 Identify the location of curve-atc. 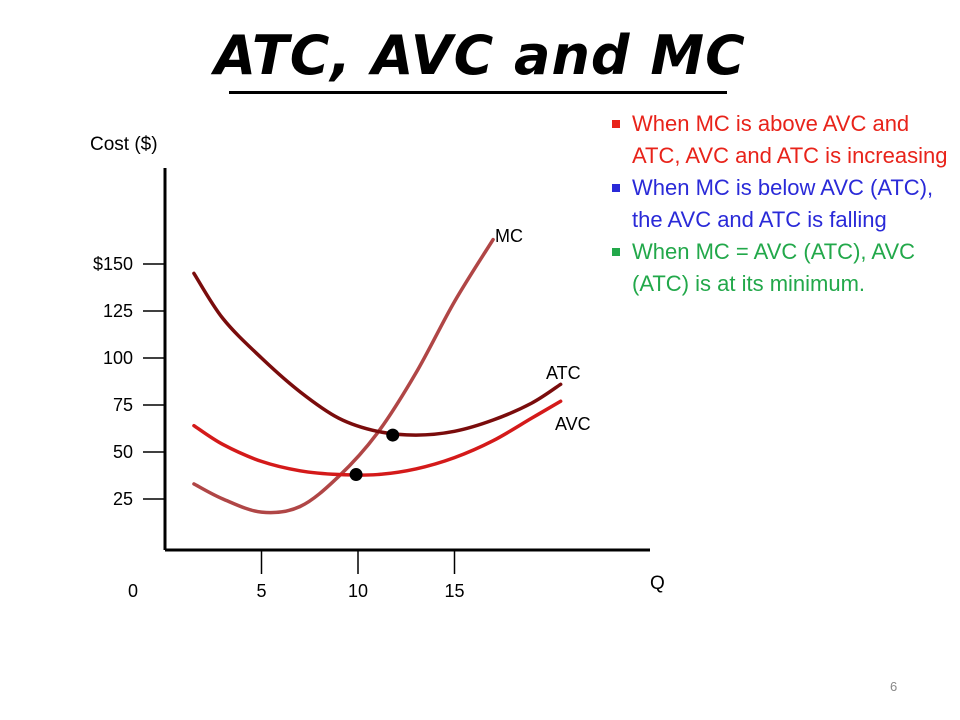
(377, 354).